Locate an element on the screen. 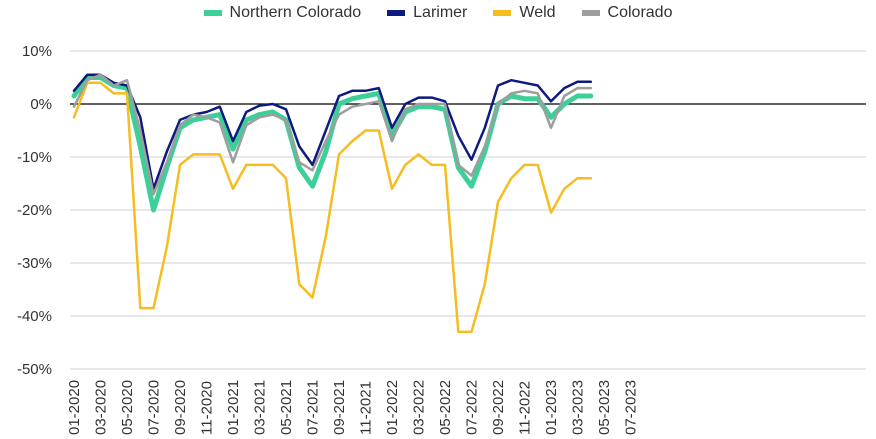 This screenshot has height=439, width=876. chart-legend: Northern Colorado Larimer Weld Colorado is located at coordinates (438, 13).